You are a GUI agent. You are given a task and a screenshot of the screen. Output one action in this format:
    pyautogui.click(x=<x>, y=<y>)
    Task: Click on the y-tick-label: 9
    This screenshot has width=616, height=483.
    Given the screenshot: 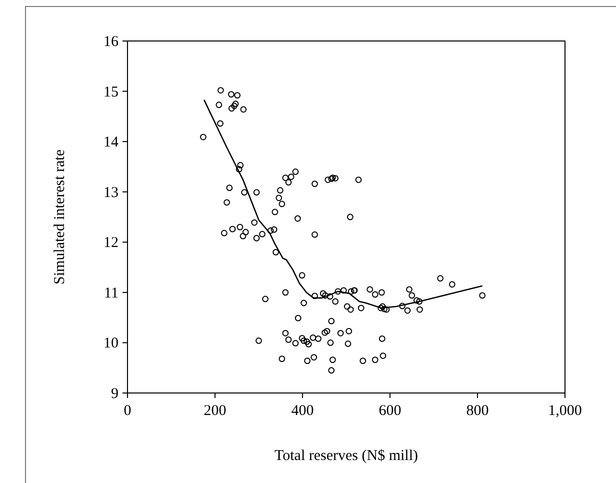 What is the action you would take?
    pyautogui.click(x=114, y=394)
    